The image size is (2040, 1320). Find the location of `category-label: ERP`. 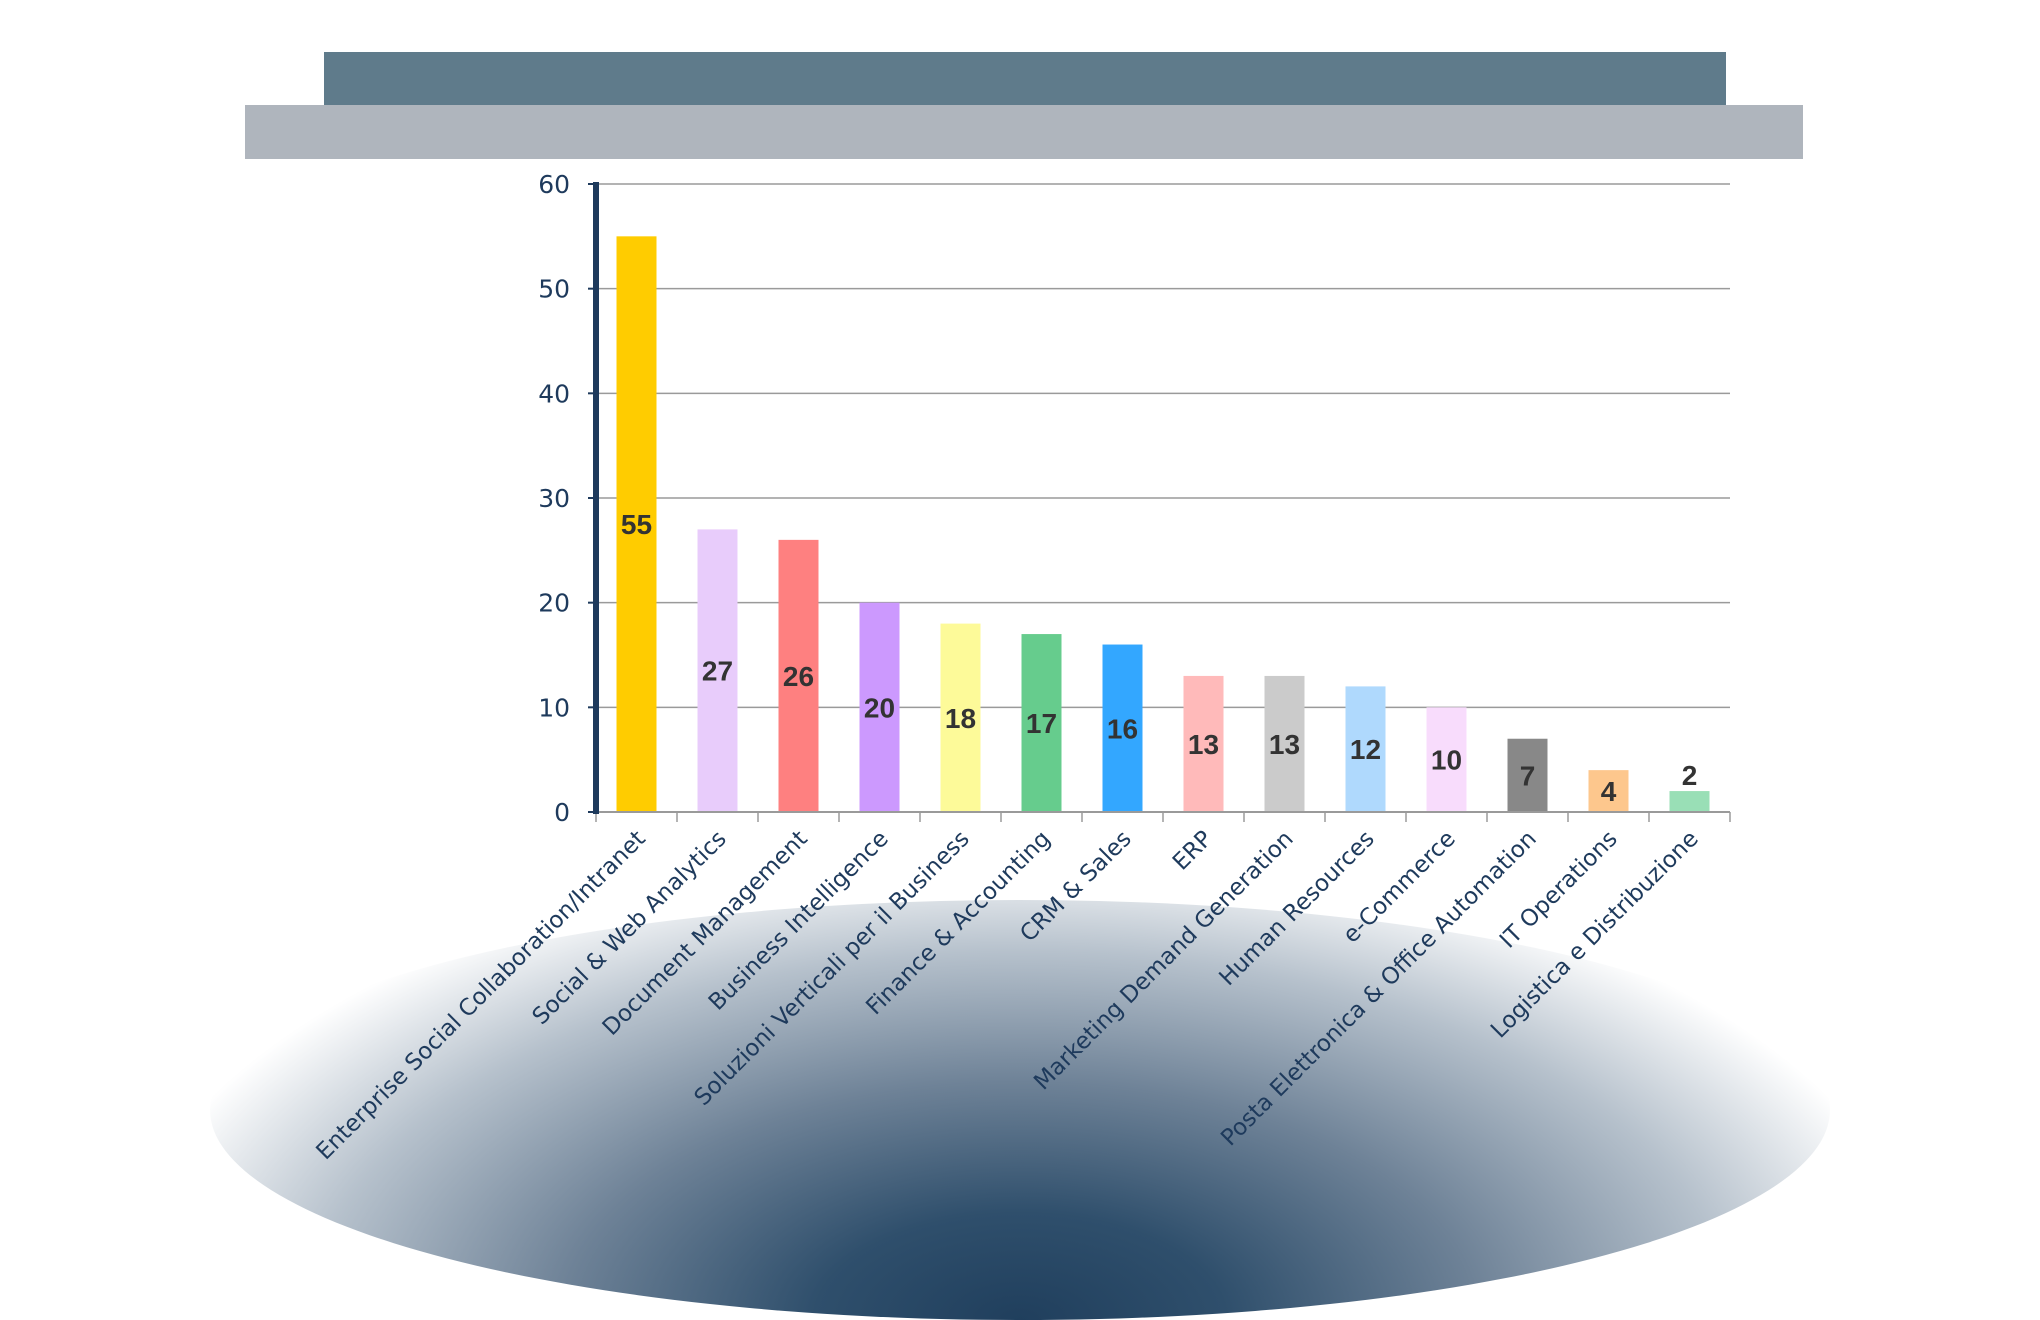

category-label: ERP is located at coordinates (1193, 851).